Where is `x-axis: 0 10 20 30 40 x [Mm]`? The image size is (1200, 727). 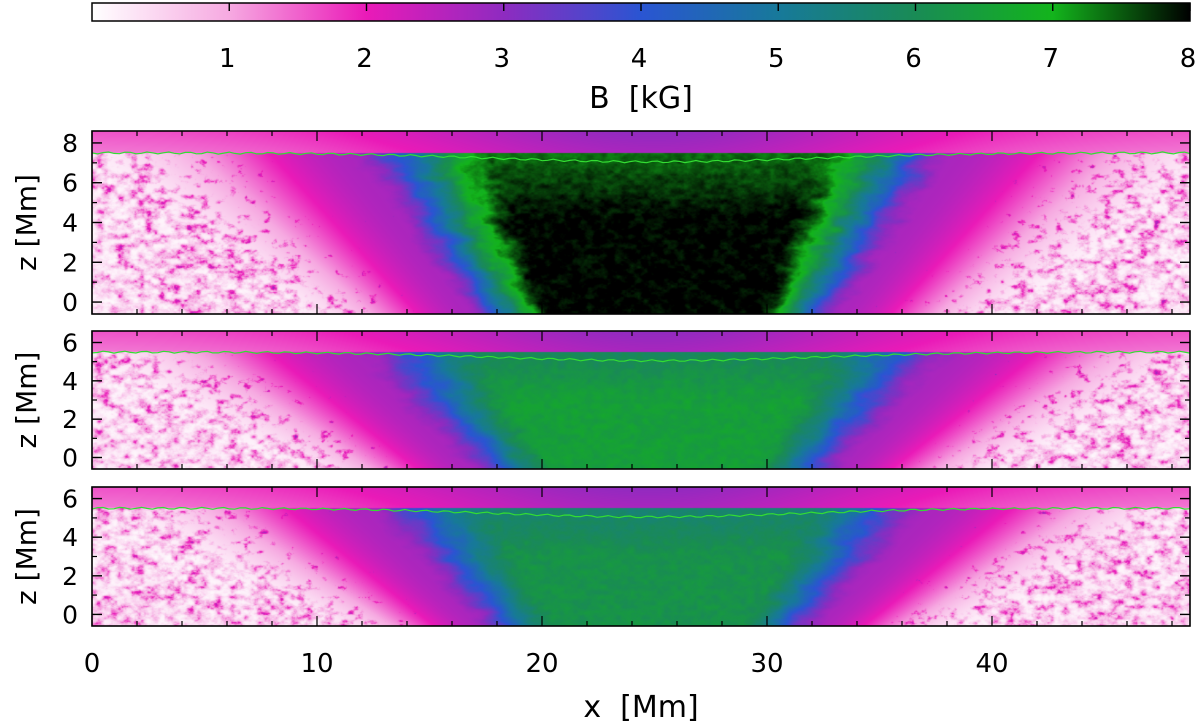
x-axis: 0 10 20 30 40 x [Mm] is located at coordinates (546, 687).